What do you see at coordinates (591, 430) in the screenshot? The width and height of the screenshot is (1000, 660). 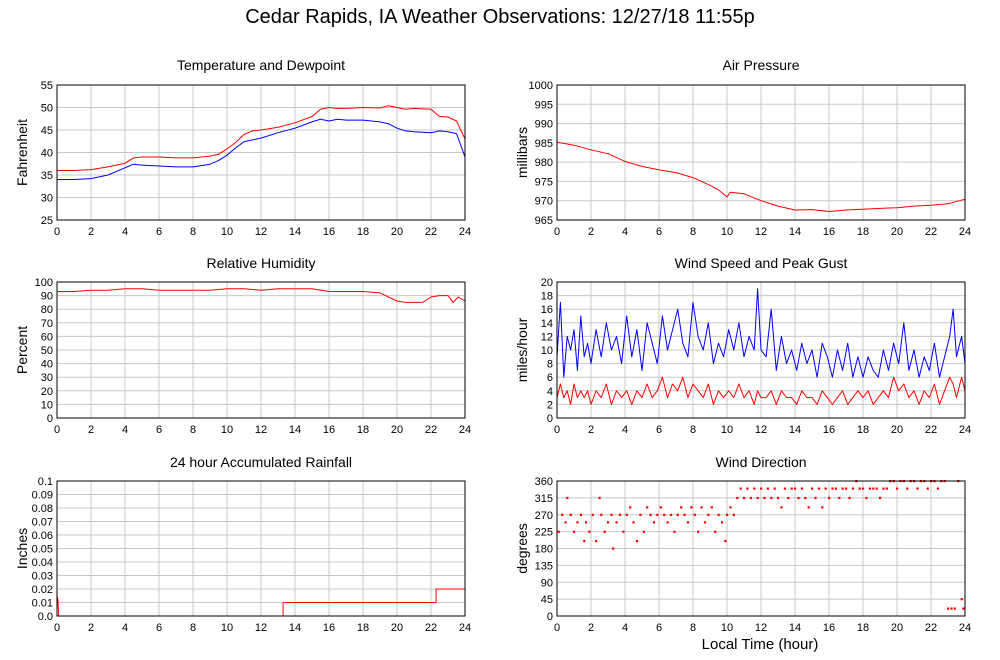 I see `wind-xtick-label: 2` at bounding box center [591, 430].